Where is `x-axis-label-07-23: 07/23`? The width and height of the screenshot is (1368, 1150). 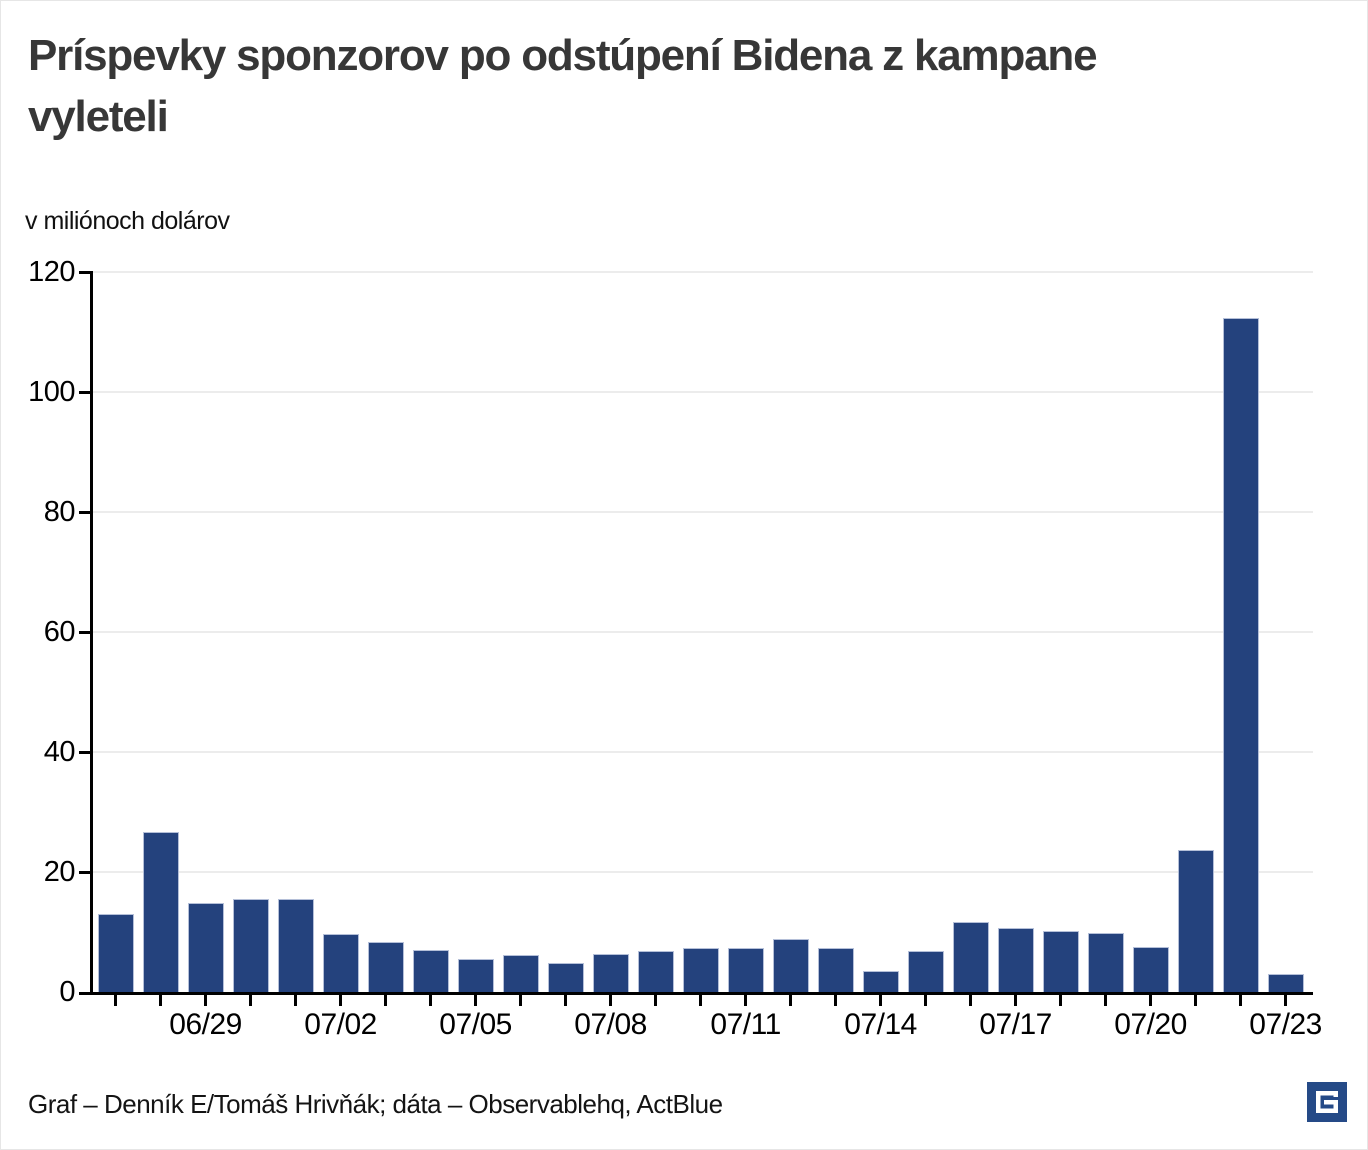
x-axis-label-07-23: 07/23 is located at coordinates (1285, 1024).